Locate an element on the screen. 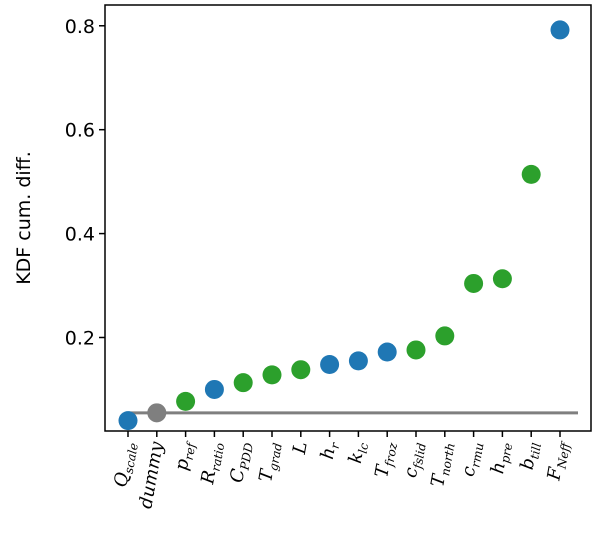 Image resolution: width=598 pixels, height=546 pixels. y-tick-label: 0.2 is located at coordinates (80, 338).